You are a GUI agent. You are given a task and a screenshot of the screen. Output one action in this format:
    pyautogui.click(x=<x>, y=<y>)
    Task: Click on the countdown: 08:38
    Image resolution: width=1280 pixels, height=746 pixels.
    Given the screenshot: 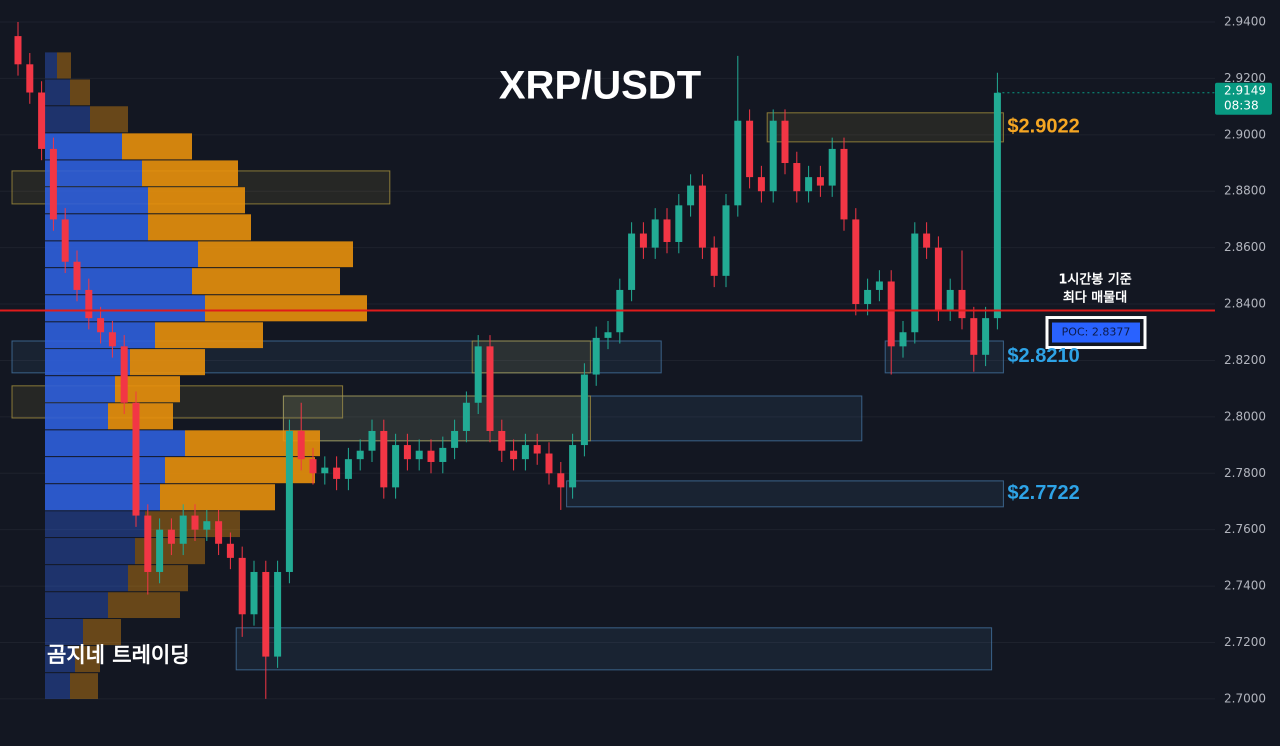 What is the action you would take?
    pyautogui.click(x=1241, y=105)
    